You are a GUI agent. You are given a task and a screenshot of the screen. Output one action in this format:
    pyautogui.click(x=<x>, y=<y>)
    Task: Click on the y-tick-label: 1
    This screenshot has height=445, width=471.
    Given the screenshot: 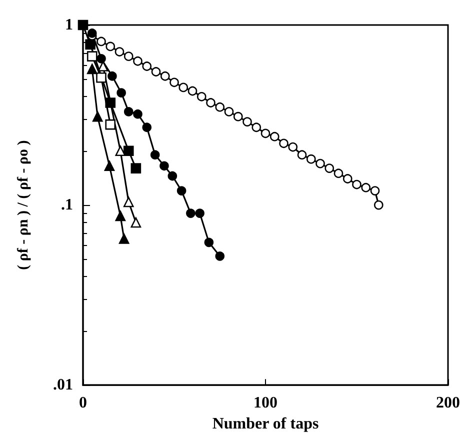 What is the action you would take?
    pyautogui.click(x=69, y=25)
    